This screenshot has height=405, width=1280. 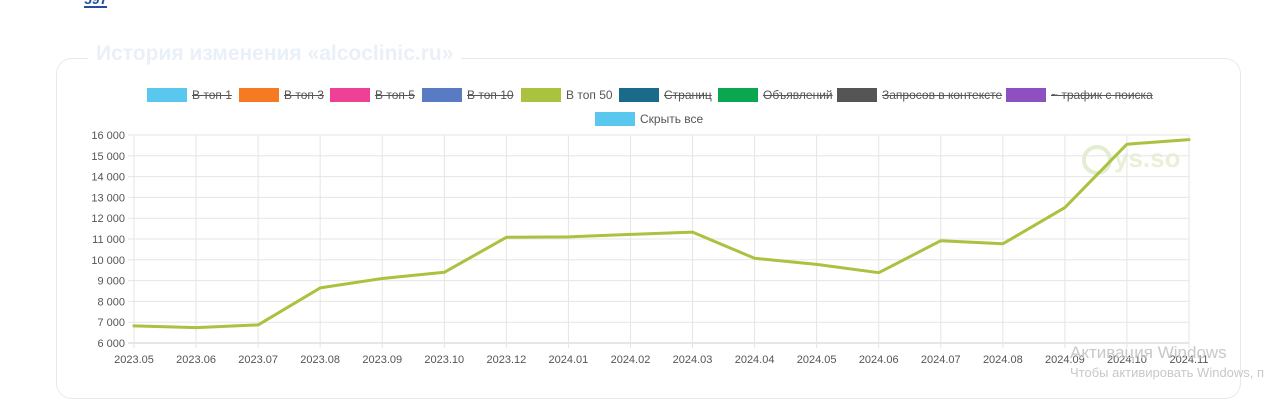 I want to click on legend-label: В топ 5, so click(x=395, y=95).